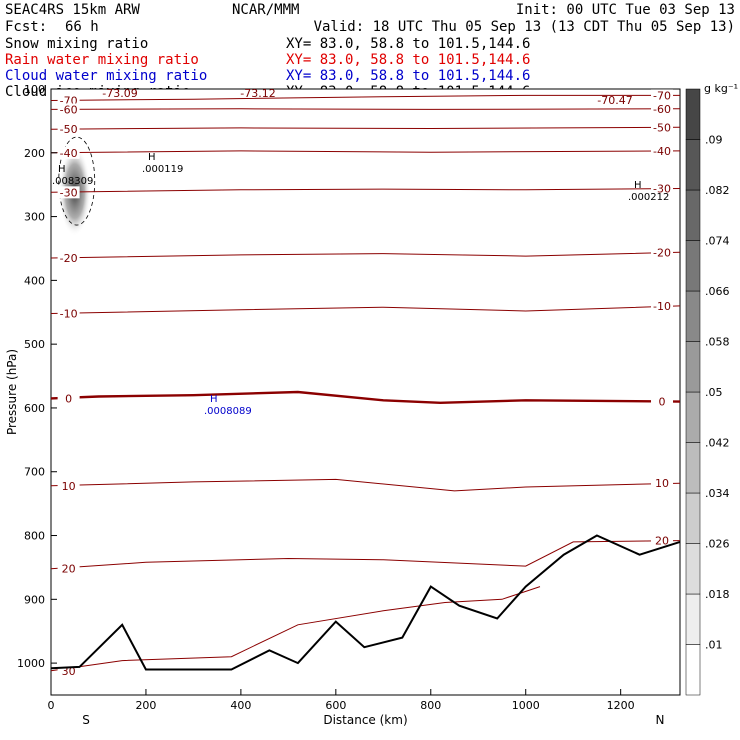  What do you see at coordinates (721, 88) in the screenshot?
I see `colorbar-unit: g kg⁻¹` at bounding box center [721, 88].